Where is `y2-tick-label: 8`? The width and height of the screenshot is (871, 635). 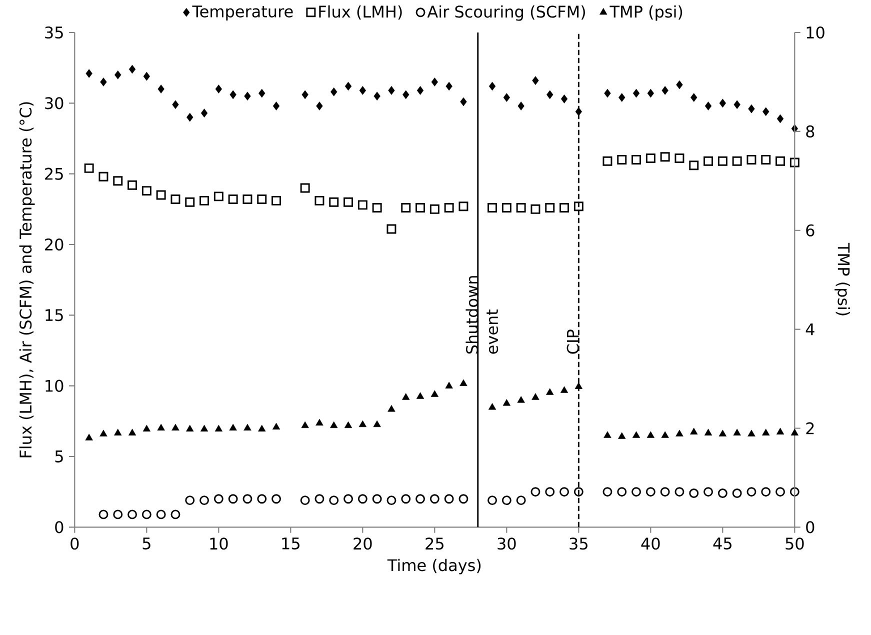
y2-tick-label: 8 is located at coordinates (810, 131).